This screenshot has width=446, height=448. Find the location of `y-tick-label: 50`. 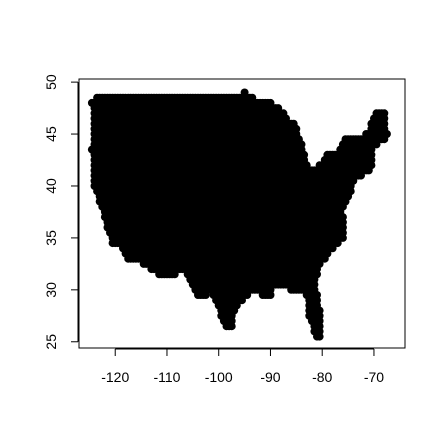

y-tick-label: 50 is located at coordinates (51, 82).